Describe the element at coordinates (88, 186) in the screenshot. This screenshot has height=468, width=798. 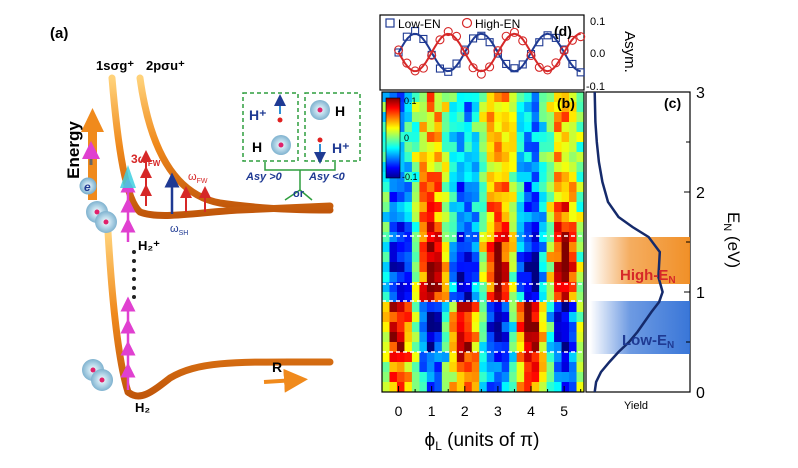
I see `electron-dot` at that location.